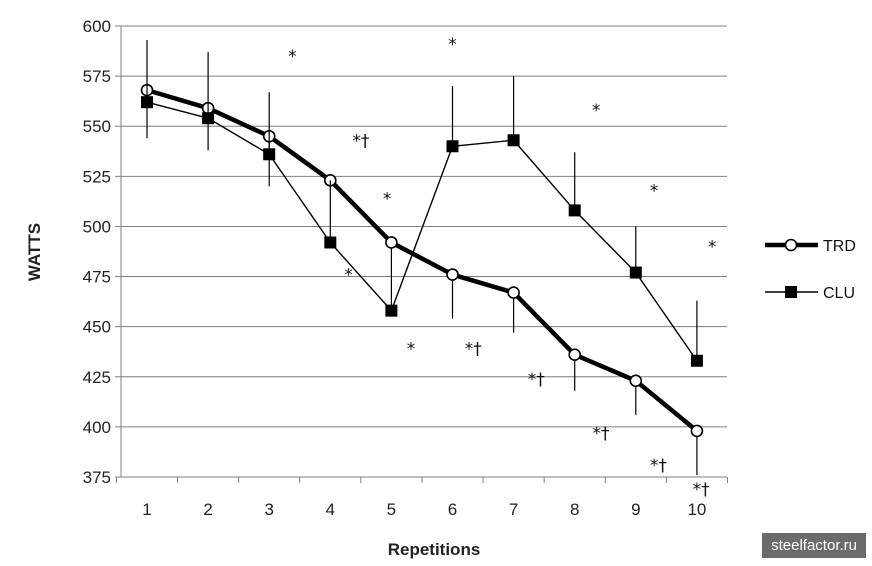 Image resolution: width=872 pixels, height=566 pixels. Describe the element at coordinates (810, 270) in the screenshot. I see `legend: TRD CLU` at that location.